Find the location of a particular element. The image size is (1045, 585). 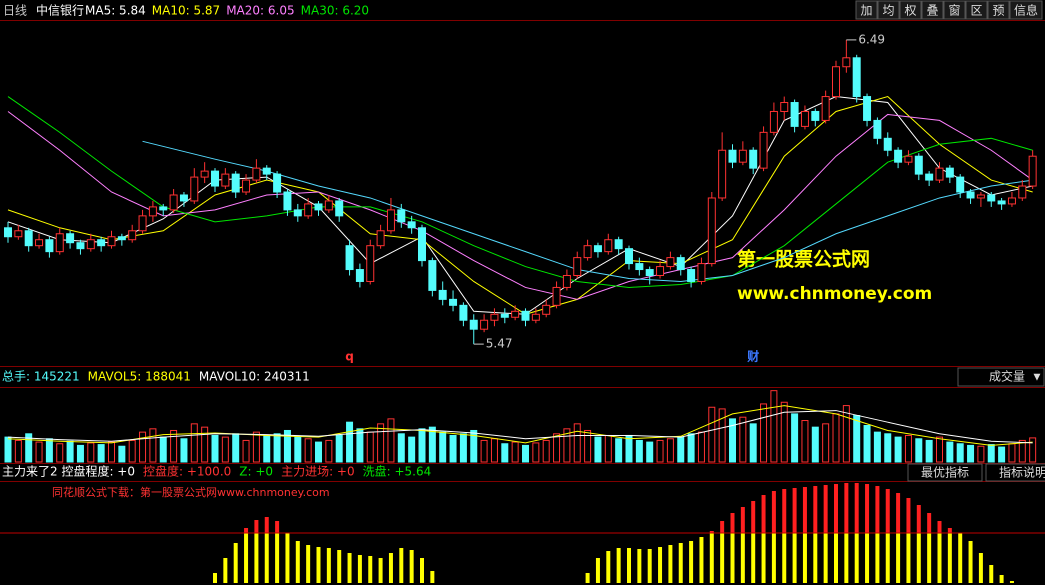

menu is located at coordinates (1001, 377).